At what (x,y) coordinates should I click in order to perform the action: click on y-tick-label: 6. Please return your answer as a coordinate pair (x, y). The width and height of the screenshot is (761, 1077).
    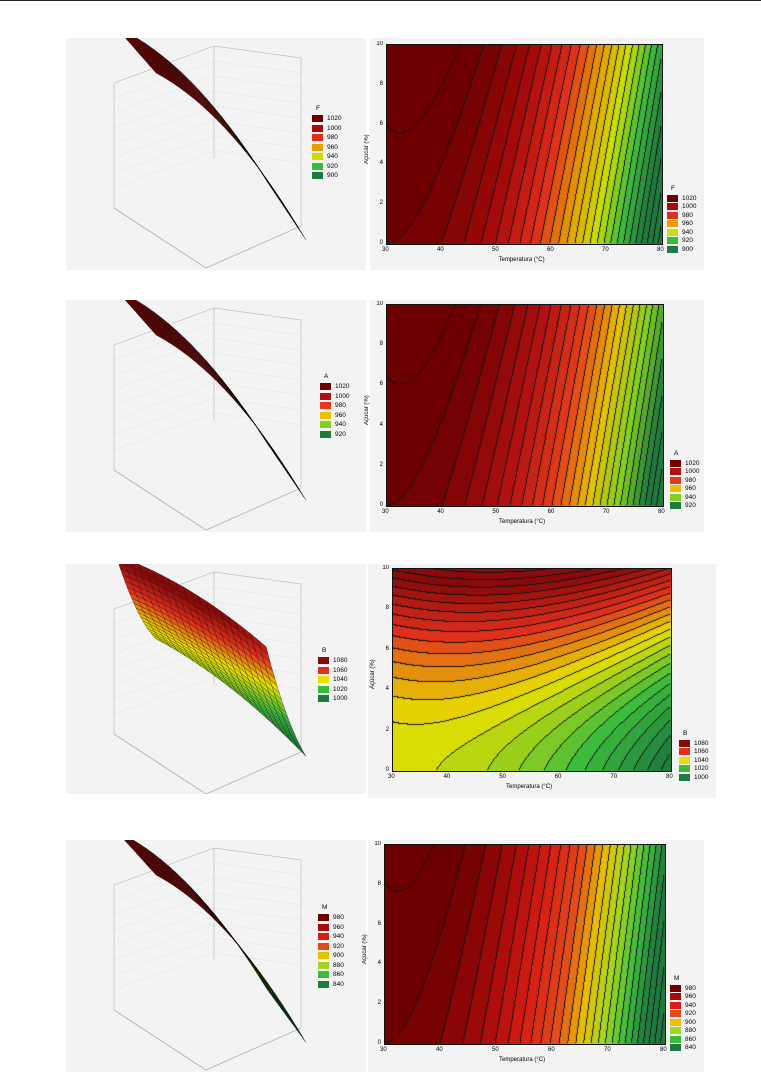
    Looking at the image, I should click on (379, 923).